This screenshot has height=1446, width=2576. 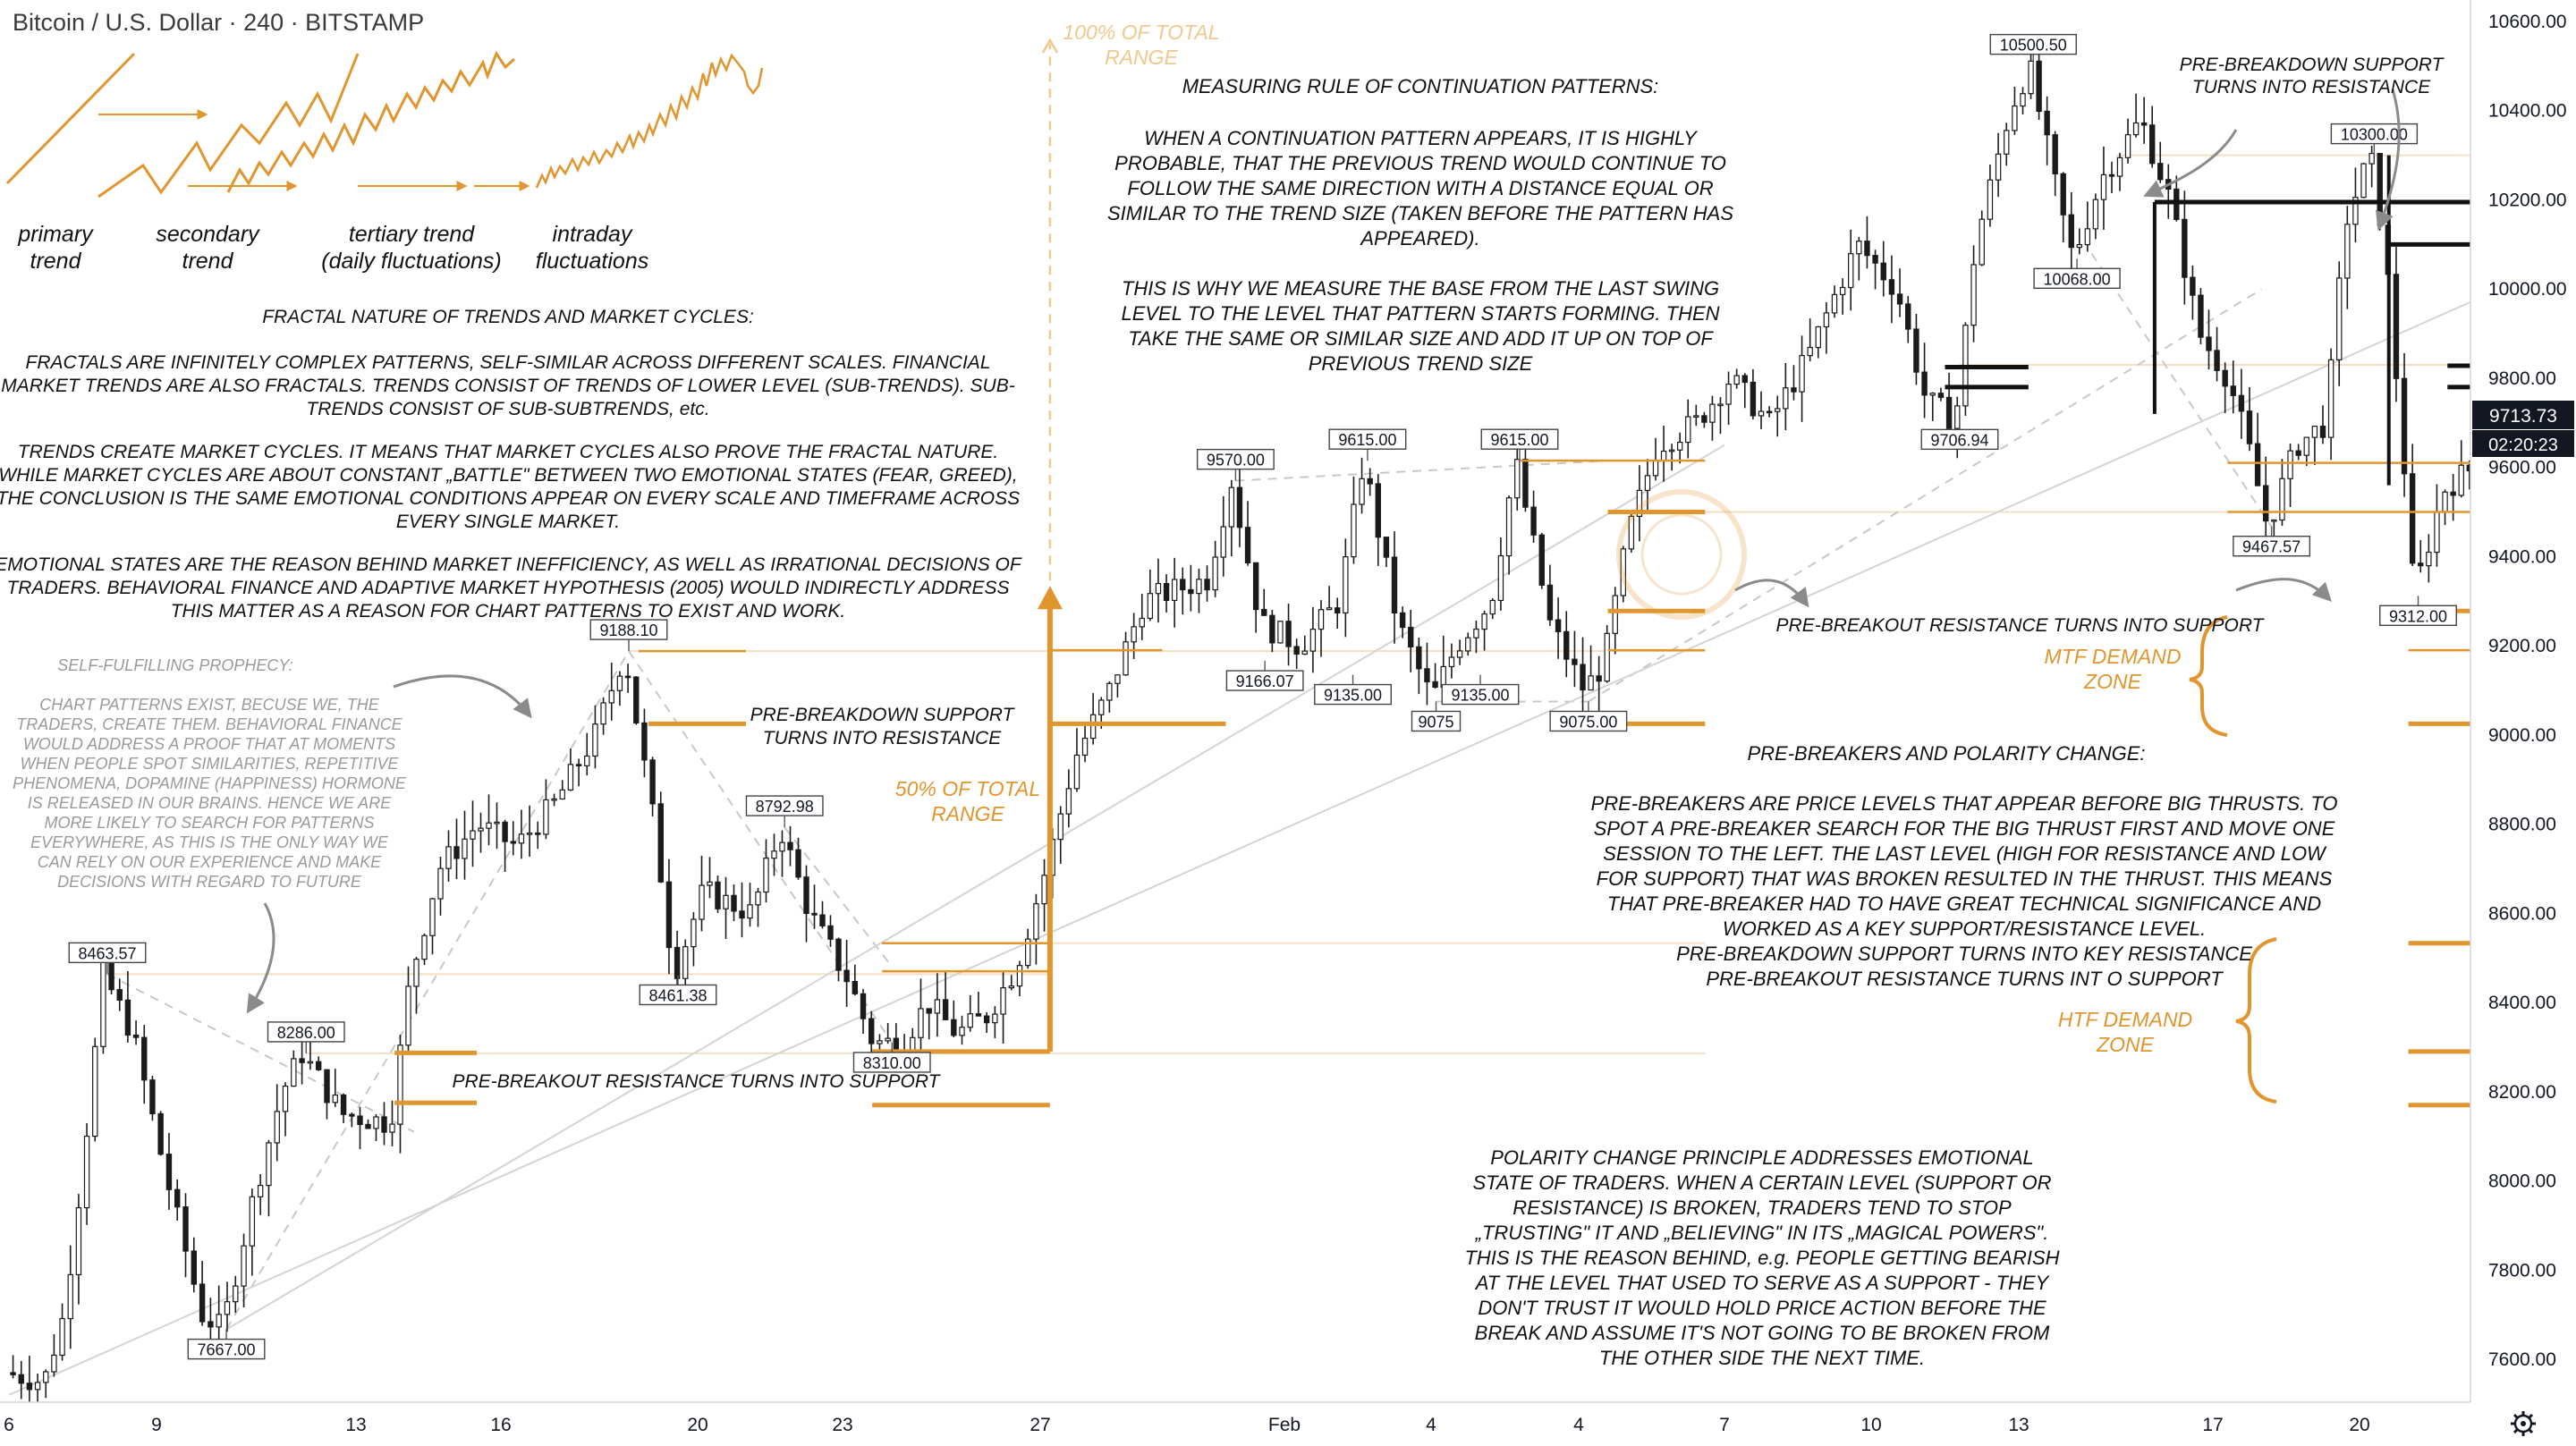 What do you see at coordinates (500, 1425) in the screenshot?
I see `time-tick-label: 16` at bounding box center [500, 1425].